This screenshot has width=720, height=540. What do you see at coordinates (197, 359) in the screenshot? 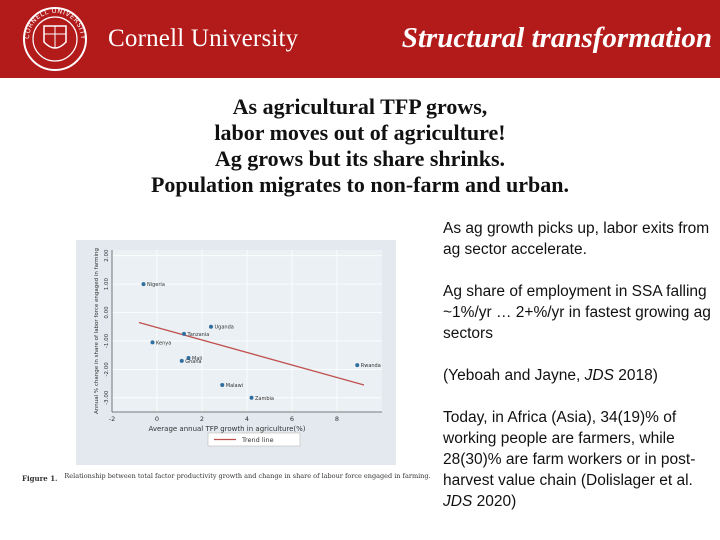
I see `point-label: Mali` at bounding box center [197, 359].